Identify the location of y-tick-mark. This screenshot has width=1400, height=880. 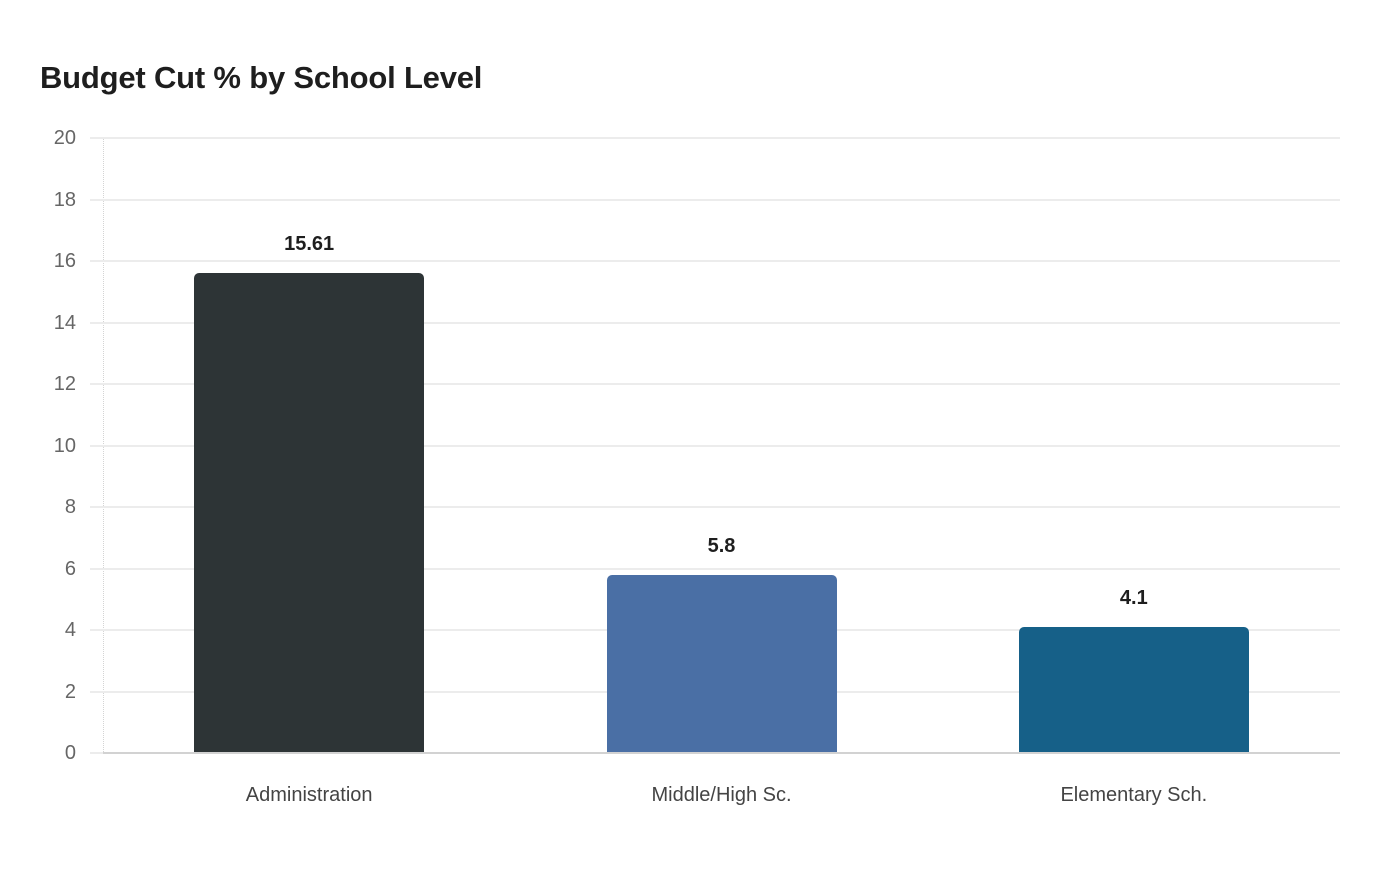
(97, 753).